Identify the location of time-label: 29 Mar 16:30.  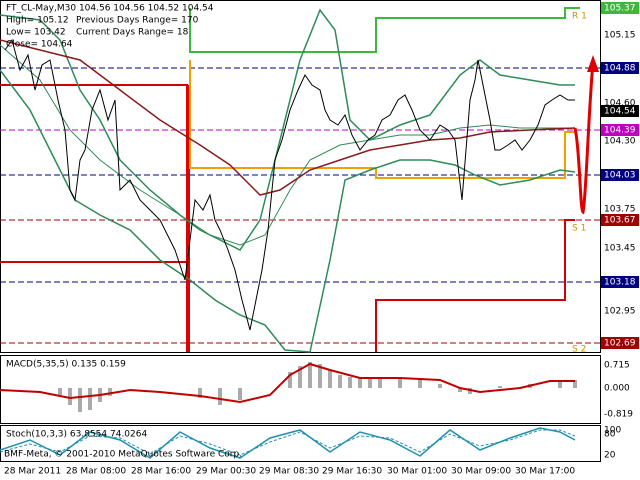
(352, 472).